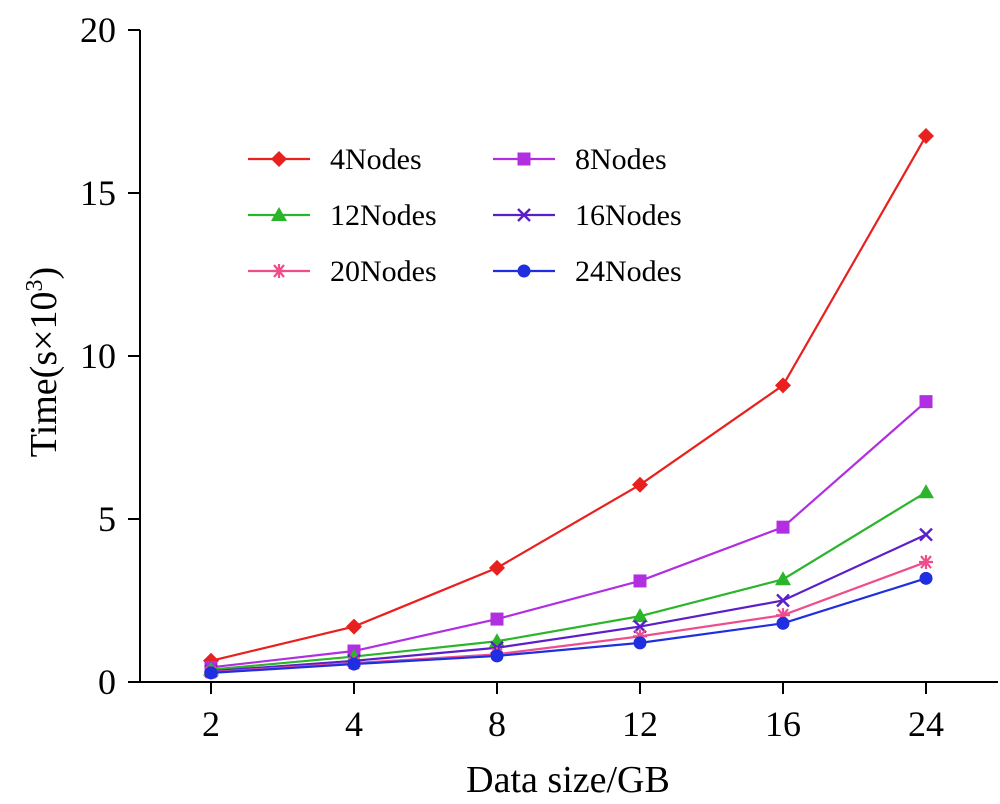 This screenshot has width=1000, height=804. What do you see at coordinates (568, 780) in the screenshot?
I see `x-axis-title: Data size/GB` at bounding box center [568, 780].